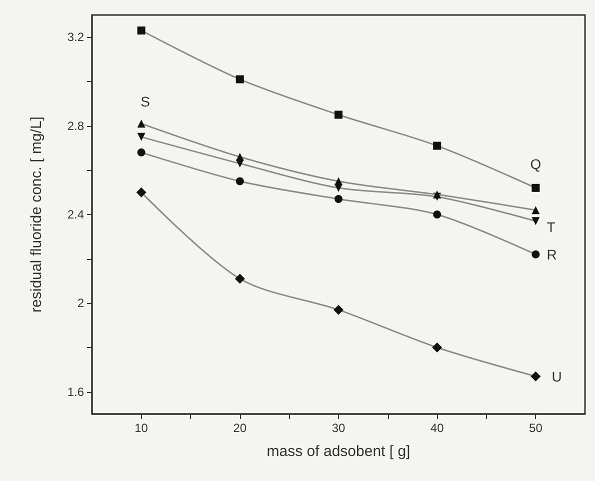 This screenshot has height=481, width=595. I want to click on x-axis-title: mass of adsobent [ g], so click(338, 451).